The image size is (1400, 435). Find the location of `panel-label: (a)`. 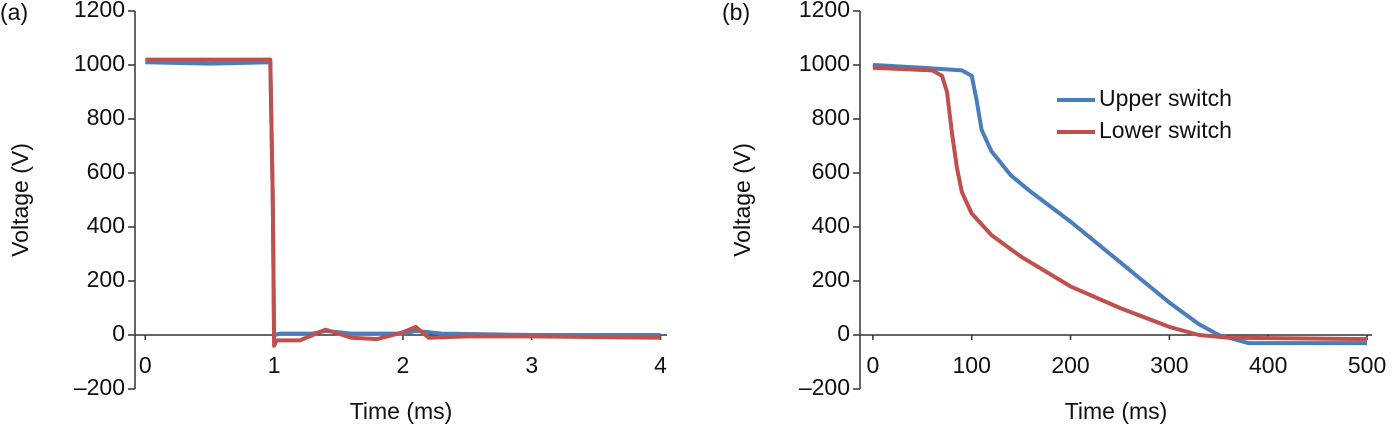

panel-label: (a) is located at coordinates (14, 12).